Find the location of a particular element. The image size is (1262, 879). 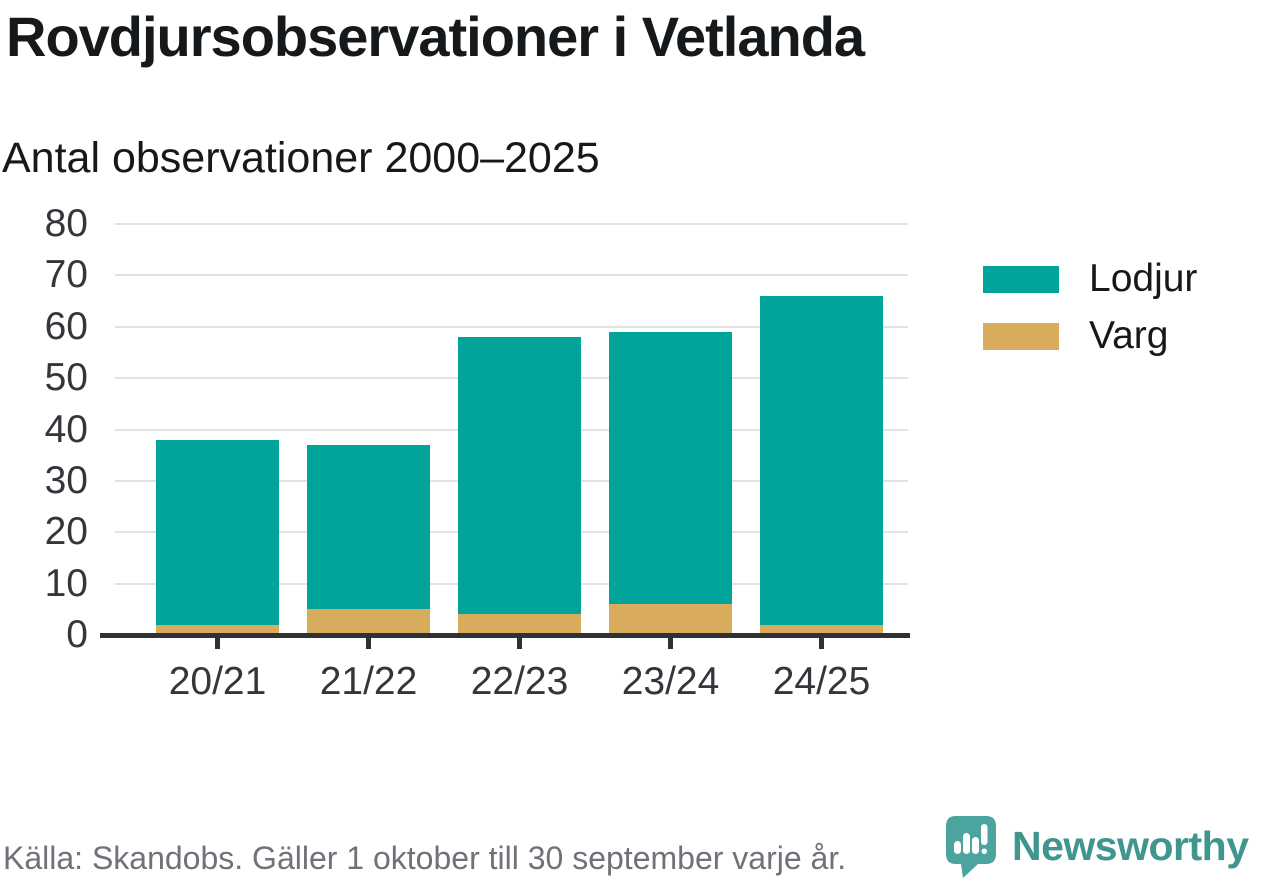

bar-segment-varg-24/25 is located at coordinates (821, 629).